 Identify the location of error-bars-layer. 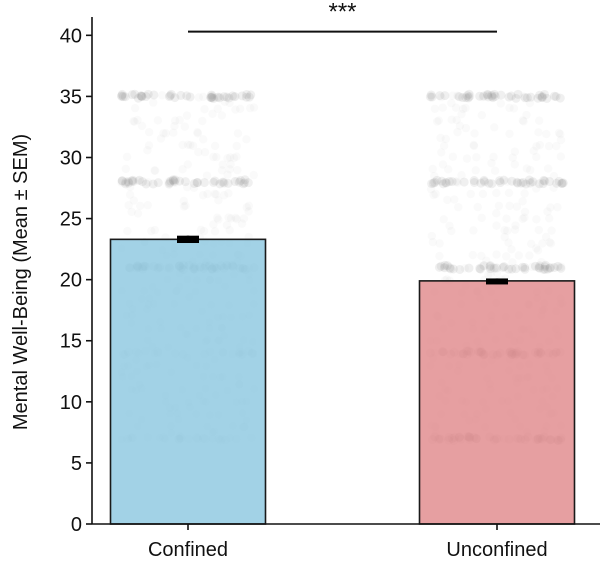
(342, 260).